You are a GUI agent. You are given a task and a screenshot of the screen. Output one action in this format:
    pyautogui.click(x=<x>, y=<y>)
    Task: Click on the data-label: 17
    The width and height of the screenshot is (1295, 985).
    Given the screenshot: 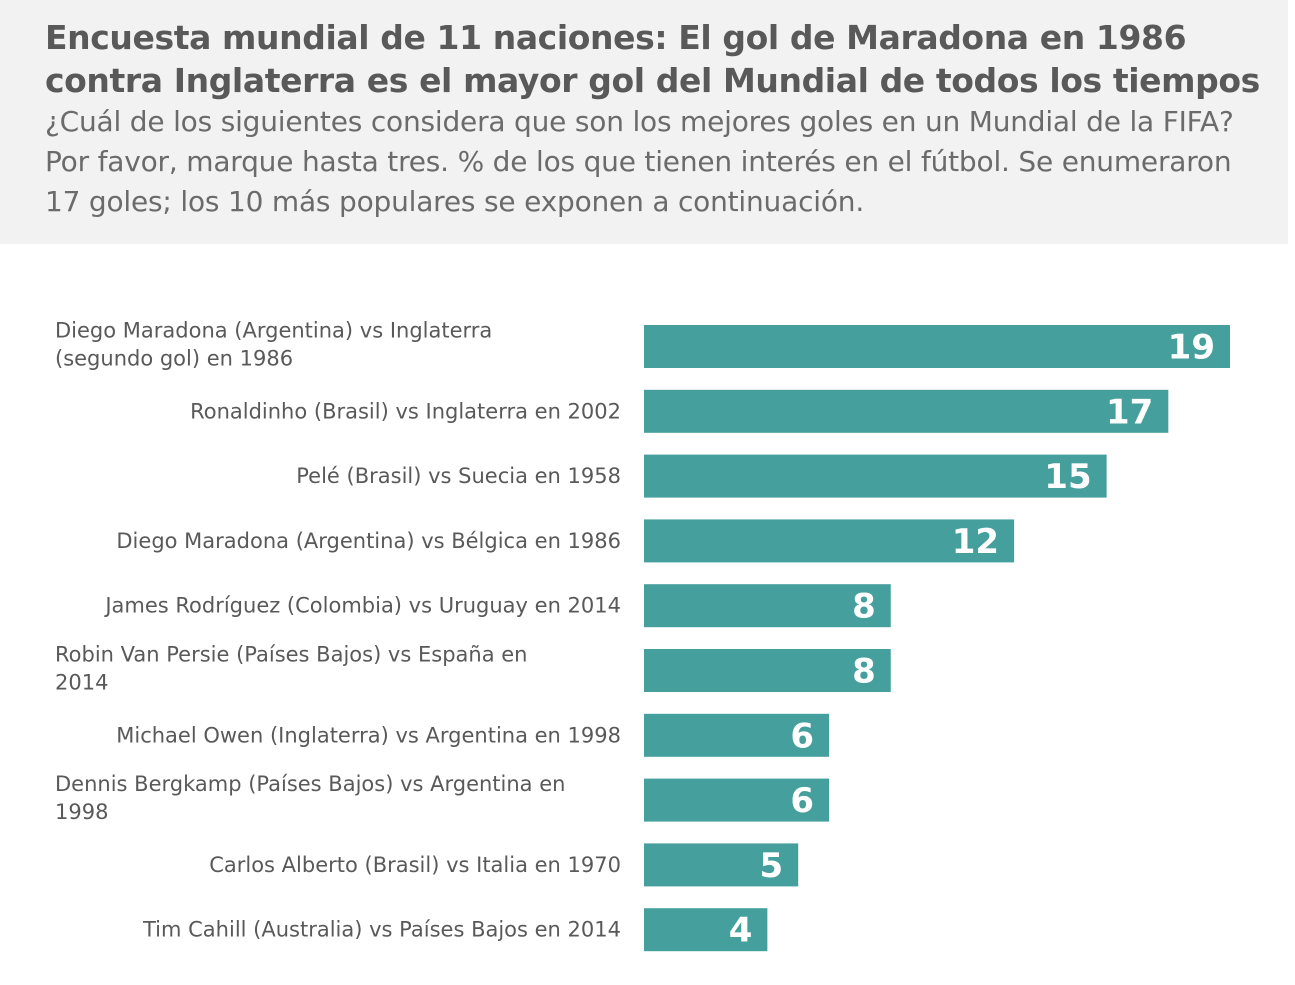 What is the action you would take?
    pyautogui.click(x=1129, y=412)
    